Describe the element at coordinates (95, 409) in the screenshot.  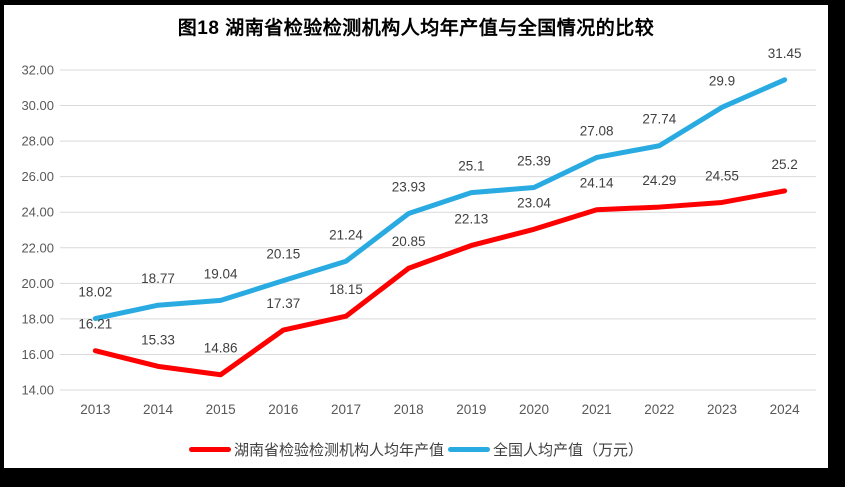
I see `x-axis-label: 2013` at that location.